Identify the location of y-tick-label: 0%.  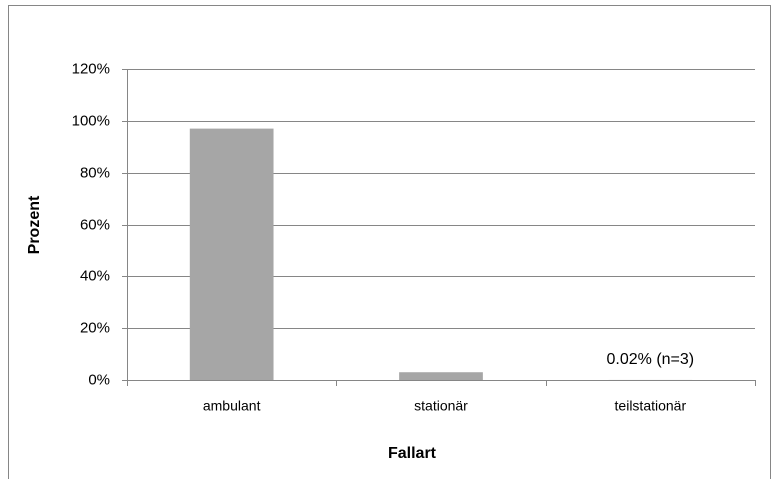
(99, 379).